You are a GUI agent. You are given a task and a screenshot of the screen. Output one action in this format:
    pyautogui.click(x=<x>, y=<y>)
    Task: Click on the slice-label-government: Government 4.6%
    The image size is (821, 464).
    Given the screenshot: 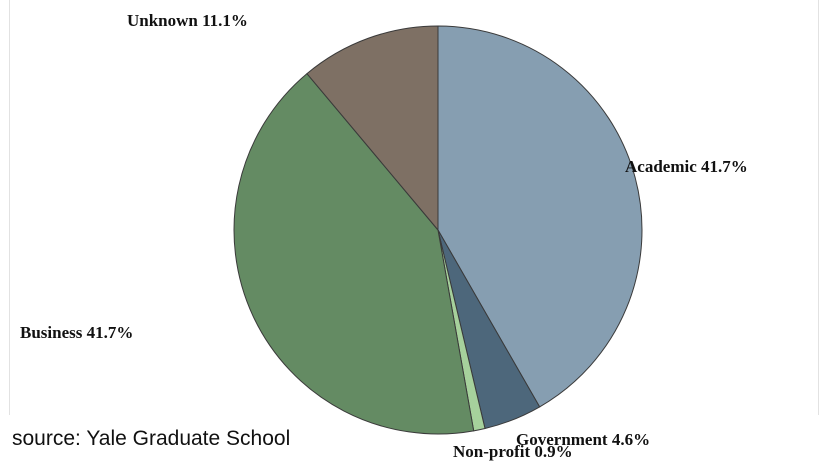 What is the action you would take?
    pyautogui.click(x=583, y=439)
    